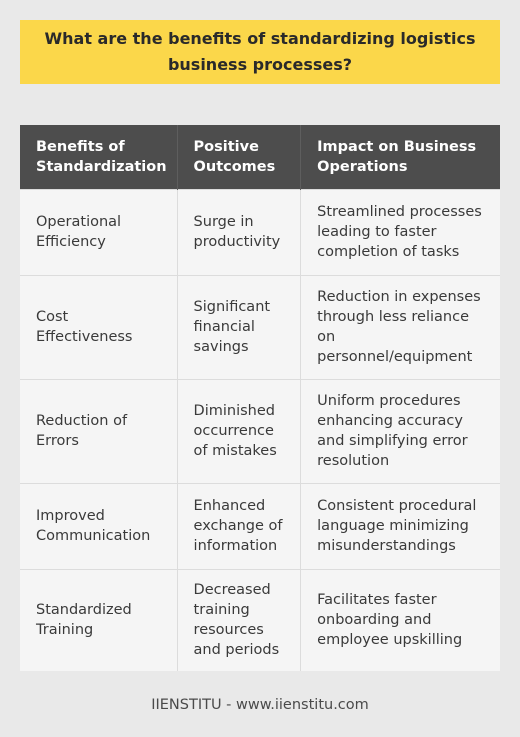 The image size is (520, 737). What do you see at coordinates (238, 231) in the screenshot?
I see `outcome-cell: Surge in productivity` at bounding box center [238, 231].